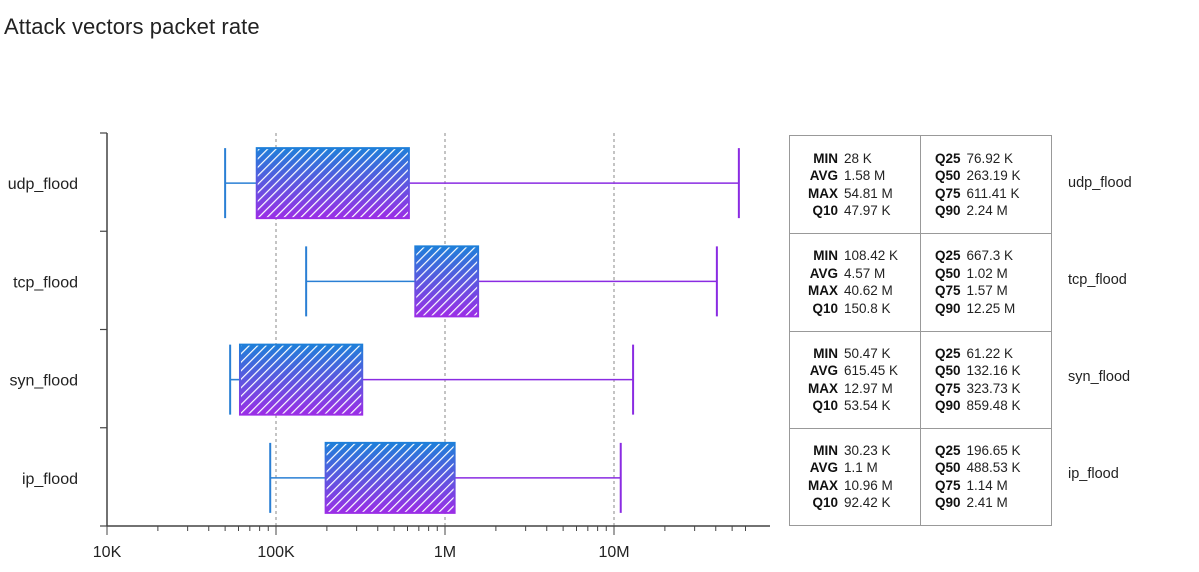 Image resolution: width=1199 pixels, height=572 pixels. I want to click on right-category-label: tcp_flood, so click(1097, 279).